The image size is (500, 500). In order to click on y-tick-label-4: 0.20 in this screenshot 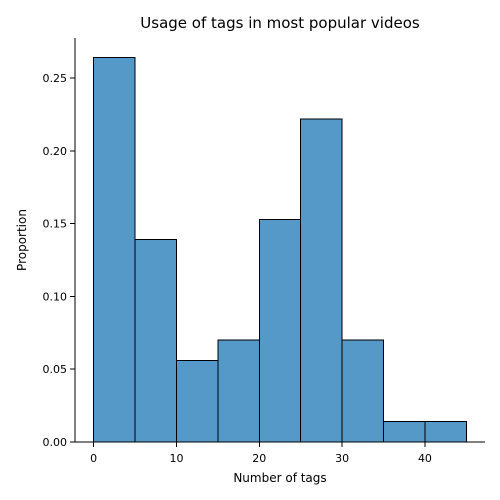, I will do `click(55, 151)`.